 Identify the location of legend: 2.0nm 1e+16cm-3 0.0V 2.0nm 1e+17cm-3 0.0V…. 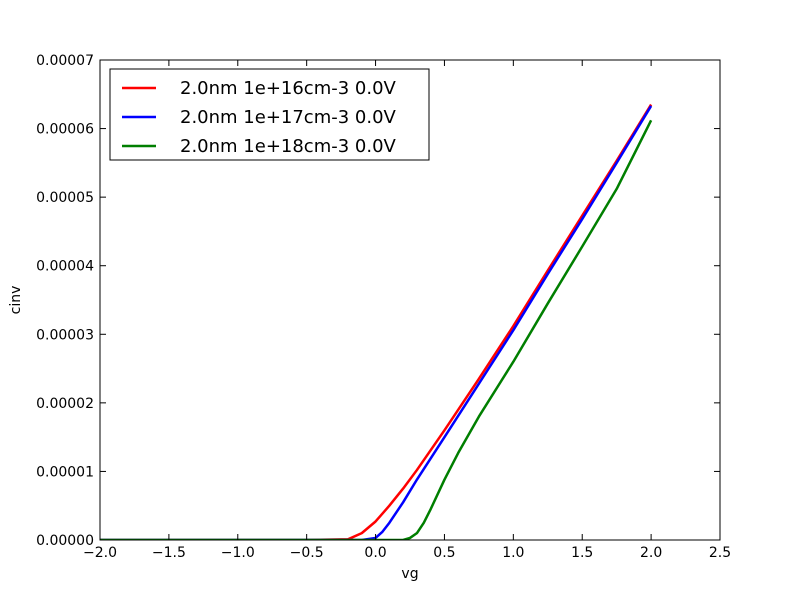
(269, 114).